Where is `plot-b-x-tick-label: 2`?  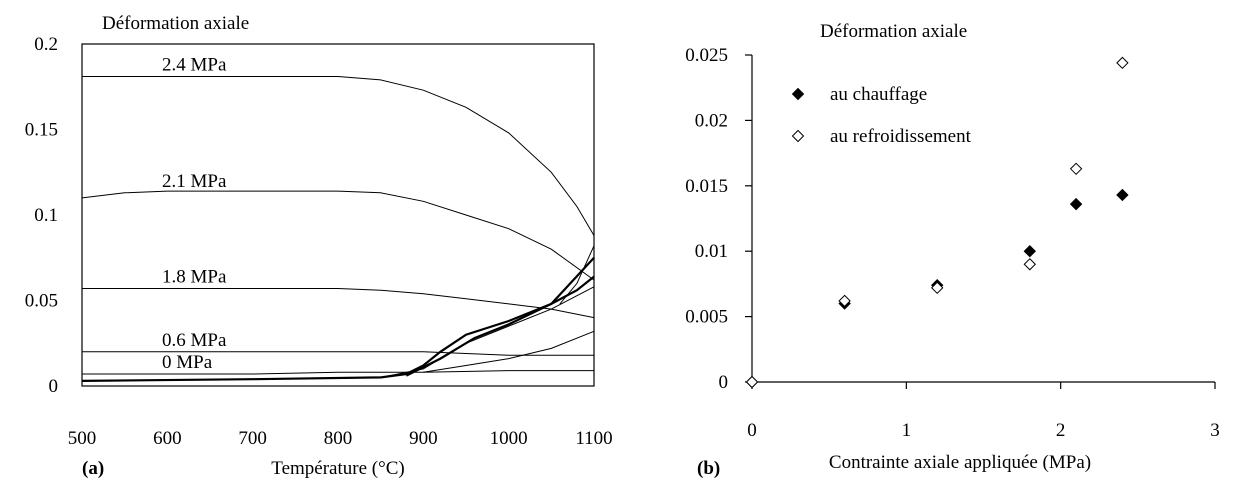 plot-b-x-tick-label: 2 is located at coordinates (1061, 430).